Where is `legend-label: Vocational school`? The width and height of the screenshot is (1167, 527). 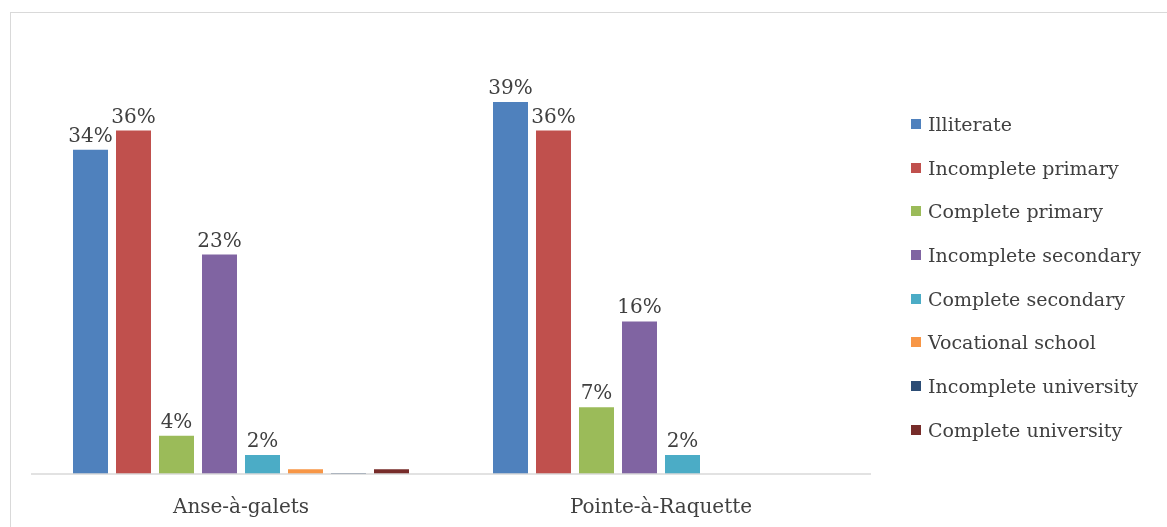 legend-label: Vocational school is located at coordinates (1012, 342).